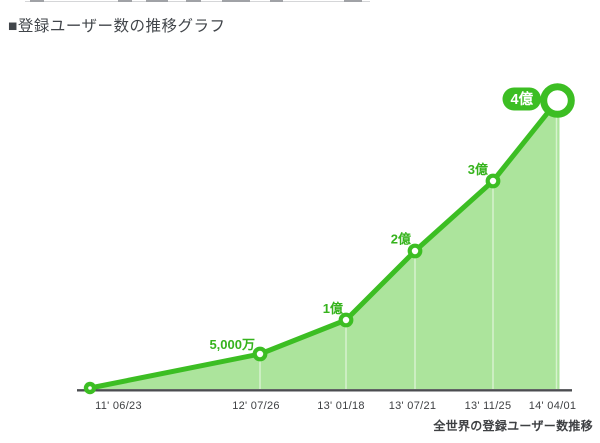  I want to click on chart-caption: 全世界の登録ユーザー数推移, so click(512, 425).